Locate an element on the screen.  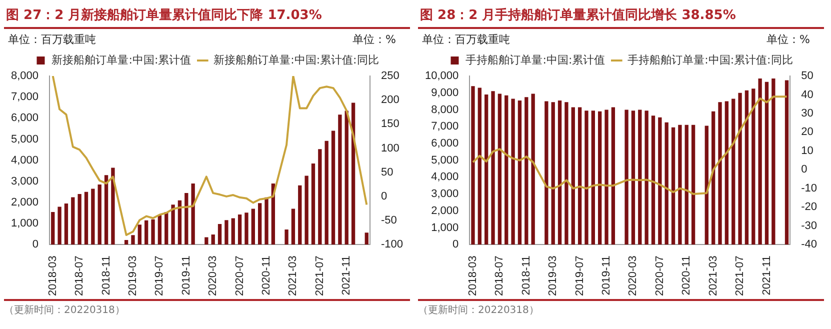
x-tick-label: 2021-03 is located at coordinates (713, 276).